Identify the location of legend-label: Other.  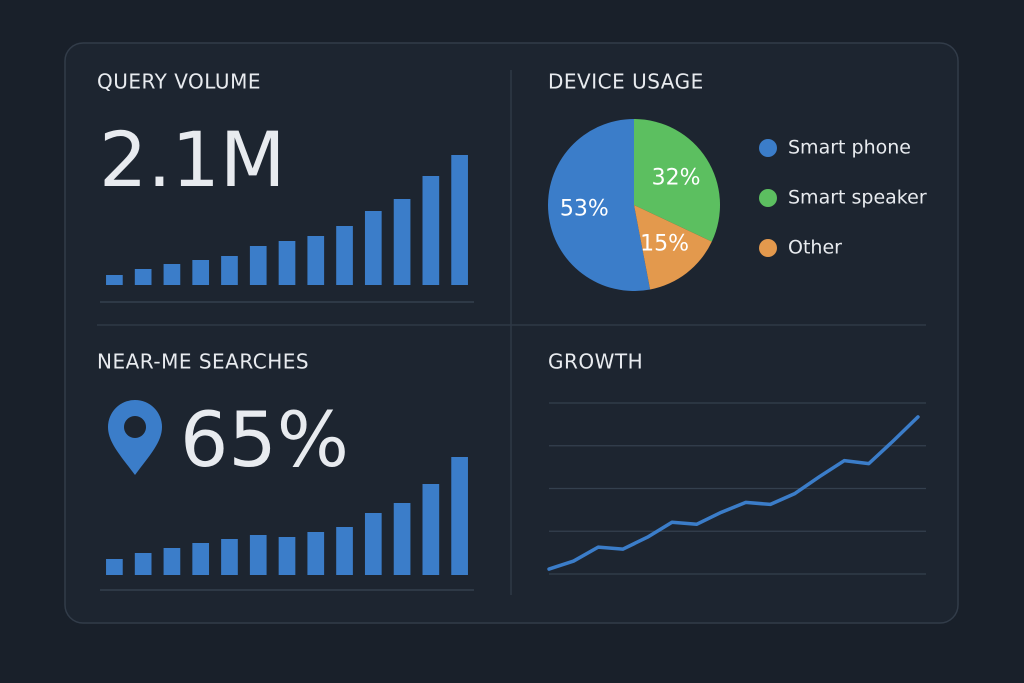
(815, 248).